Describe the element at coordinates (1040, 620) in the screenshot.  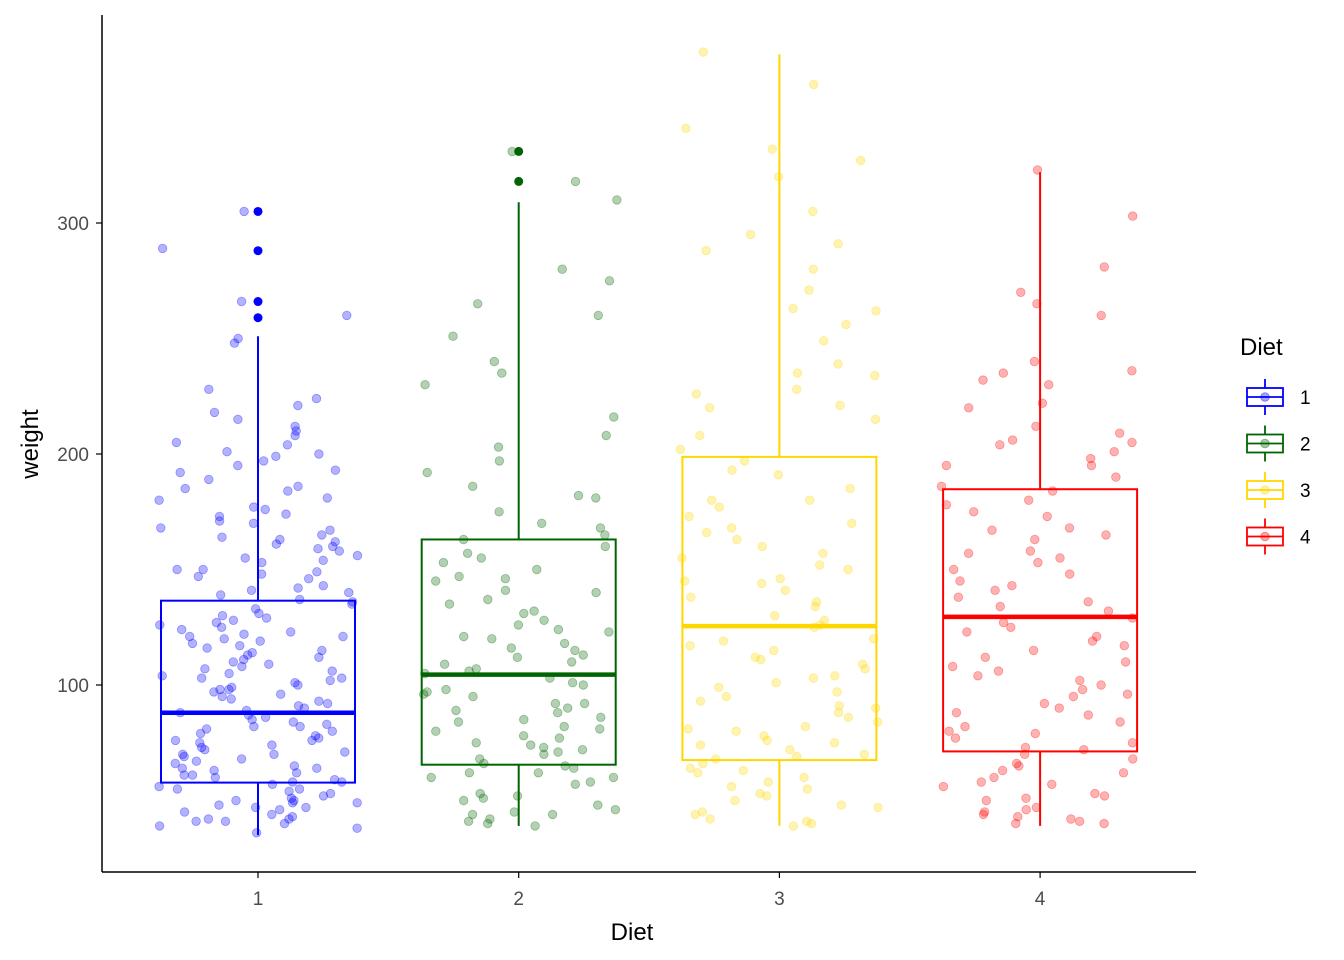
I see `box-iqr` at that location.